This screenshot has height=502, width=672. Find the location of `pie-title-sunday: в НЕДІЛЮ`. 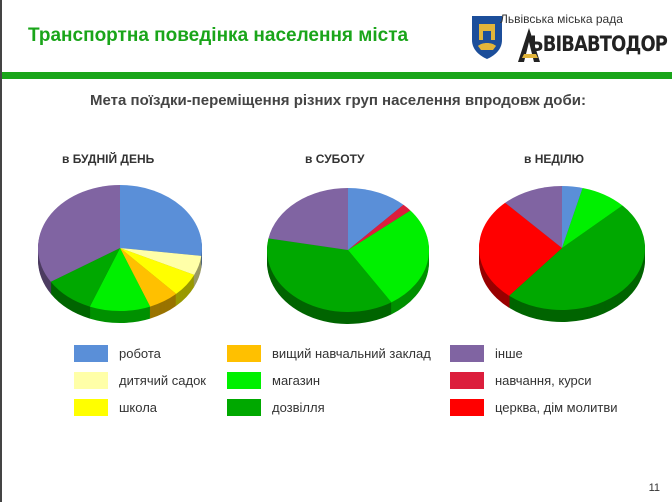

pie-title-sunday: в НЕДІЛЮ is located at coordinates (554, 159).